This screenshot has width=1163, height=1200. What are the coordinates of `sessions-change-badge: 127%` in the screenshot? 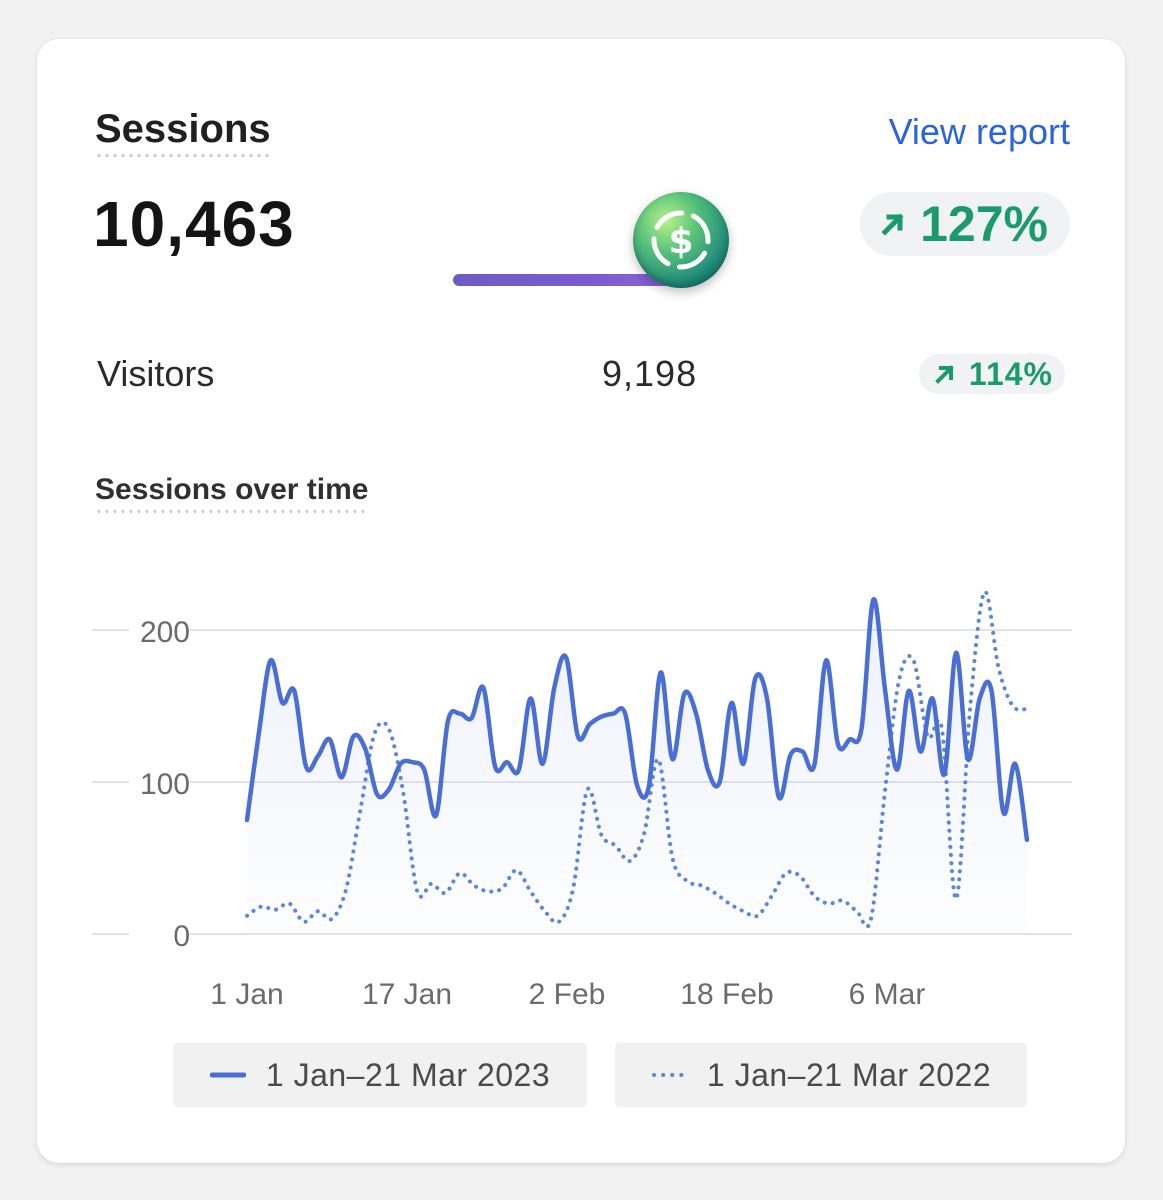 It's located at (965, 224).